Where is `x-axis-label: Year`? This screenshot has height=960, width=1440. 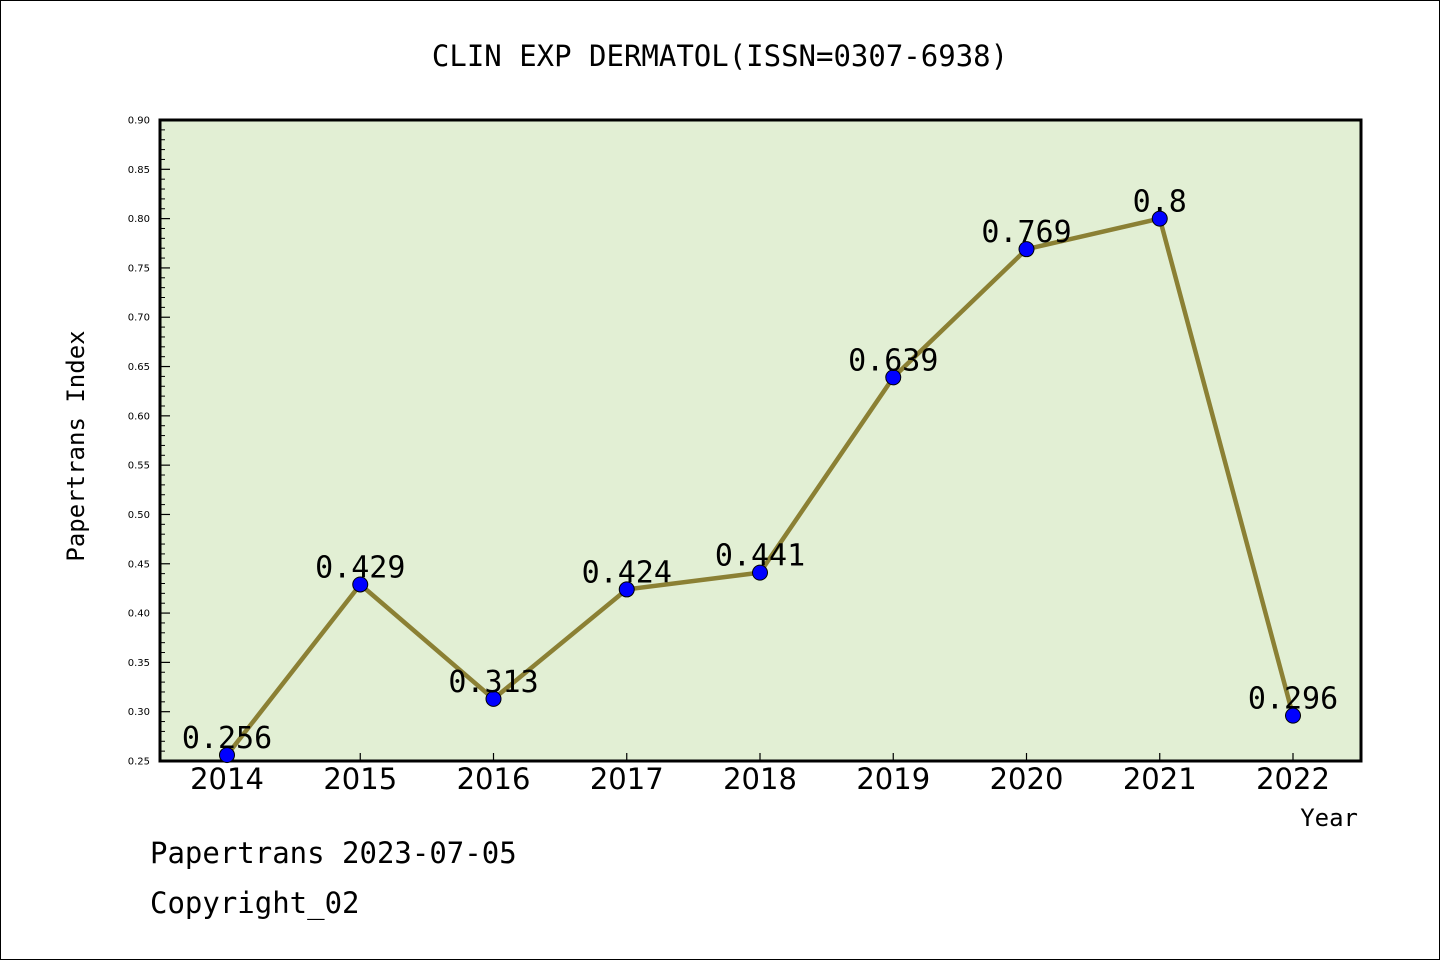
x-axis-label: Year is located at coordinates (1329, 818).